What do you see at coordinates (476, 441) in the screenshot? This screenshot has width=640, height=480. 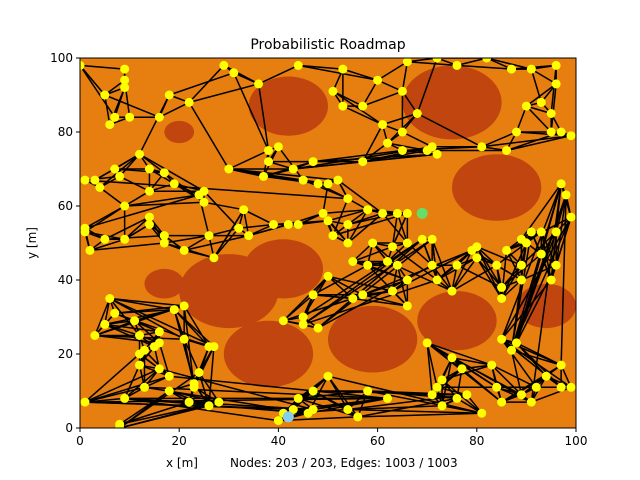 I see `x-tick-label-80: 80` at bounding box center [476, 441].